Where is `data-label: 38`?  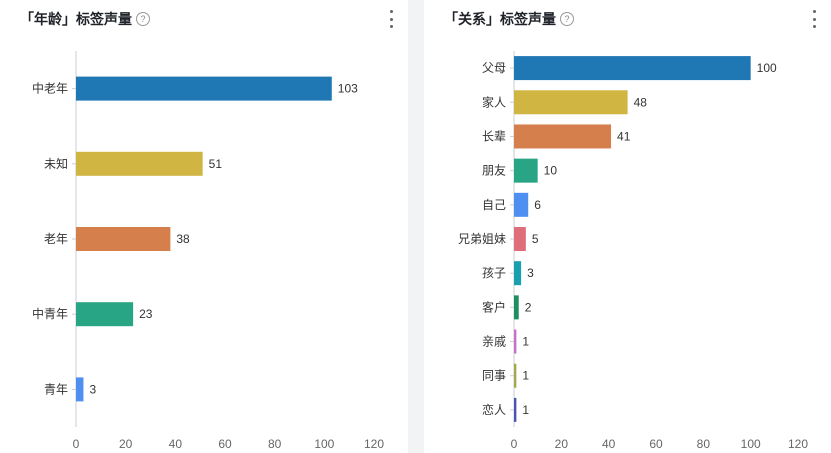
data-label: 38 is located at coordinates (183, 239).